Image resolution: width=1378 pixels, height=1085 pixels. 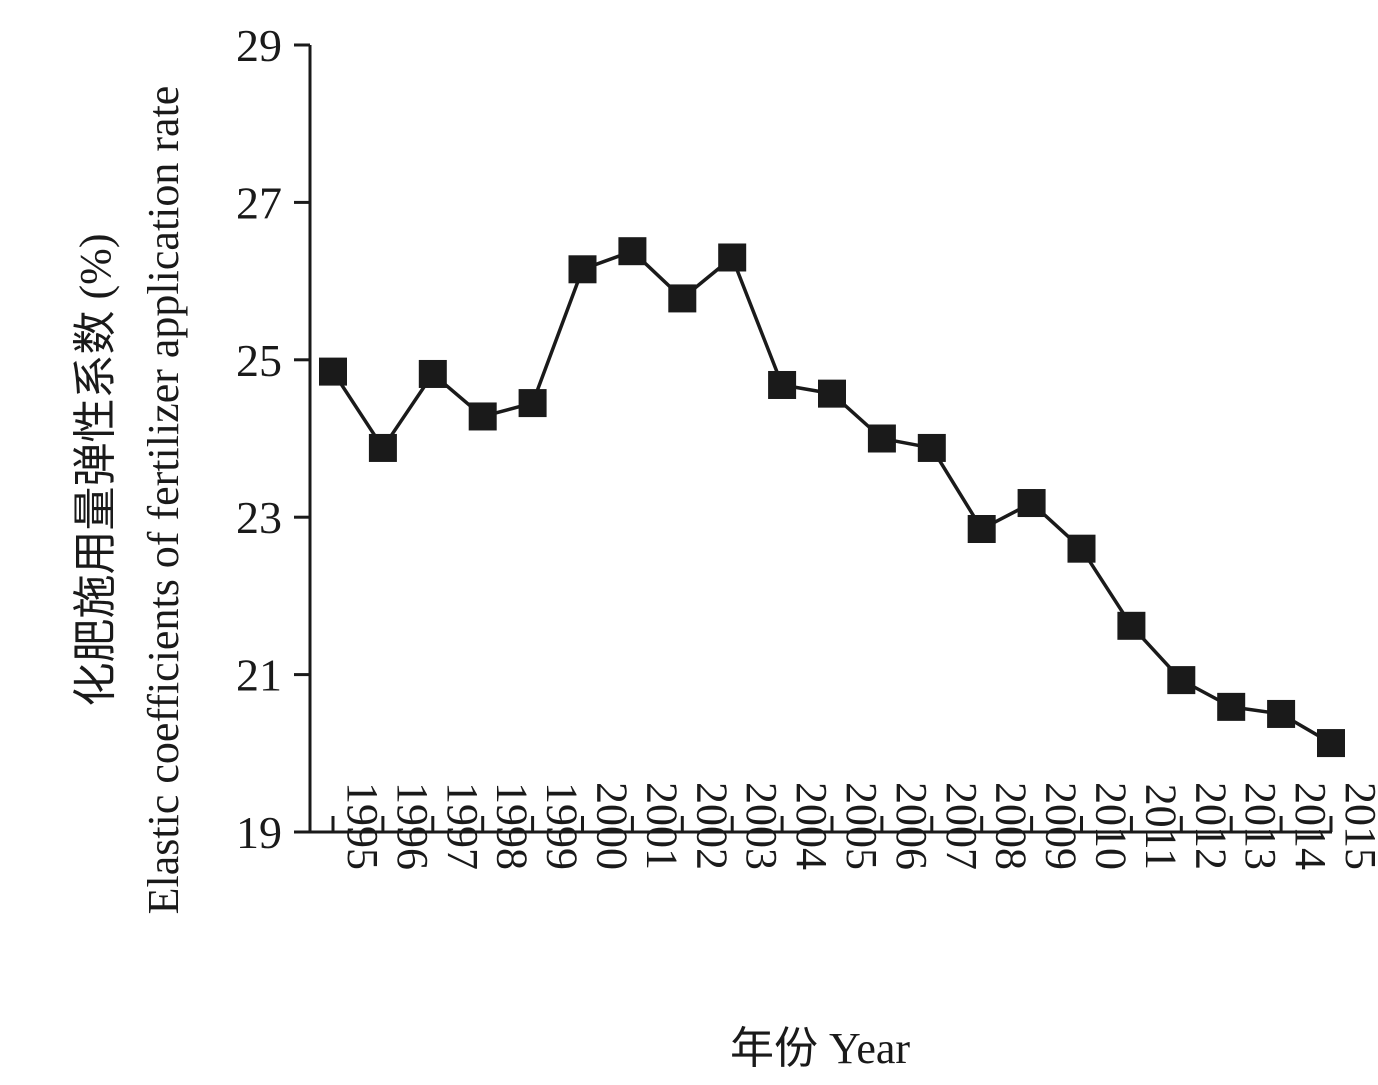 What do you see at coordinates (1231, 706) in the screenshot?
I see `data-point-2013` at bounding box center [1231, 706].